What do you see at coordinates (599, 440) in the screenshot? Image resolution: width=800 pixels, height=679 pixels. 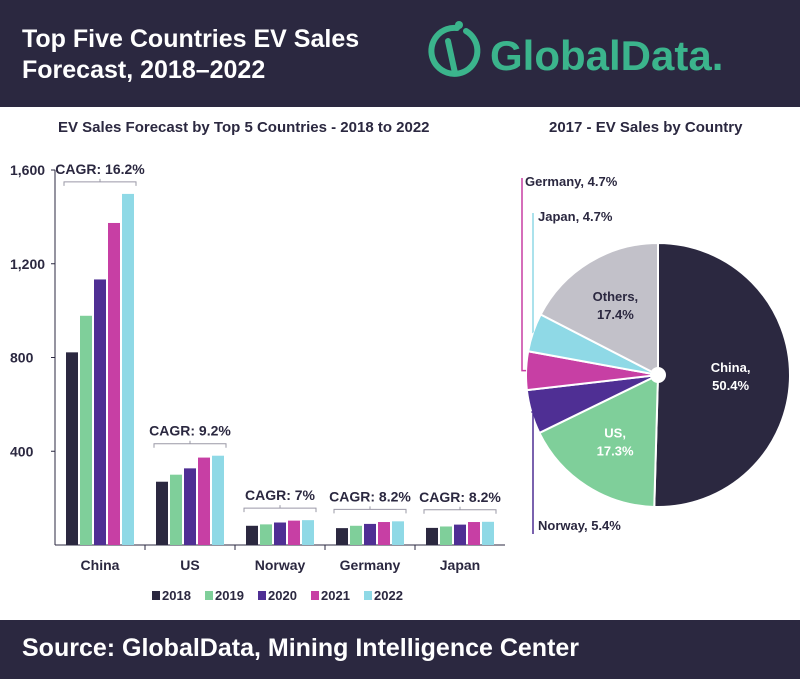 I see `pie-slice-us` at bounding box center [599, 440].